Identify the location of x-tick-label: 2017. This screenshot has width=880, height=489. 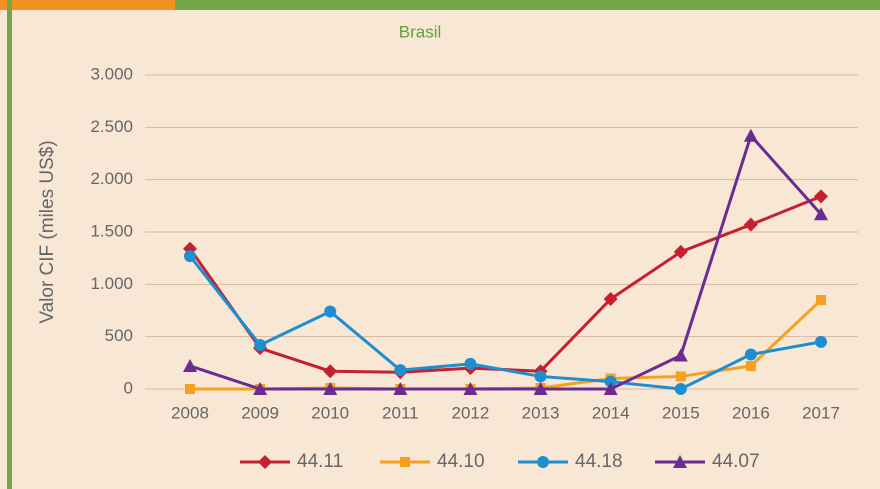
(821, 412).